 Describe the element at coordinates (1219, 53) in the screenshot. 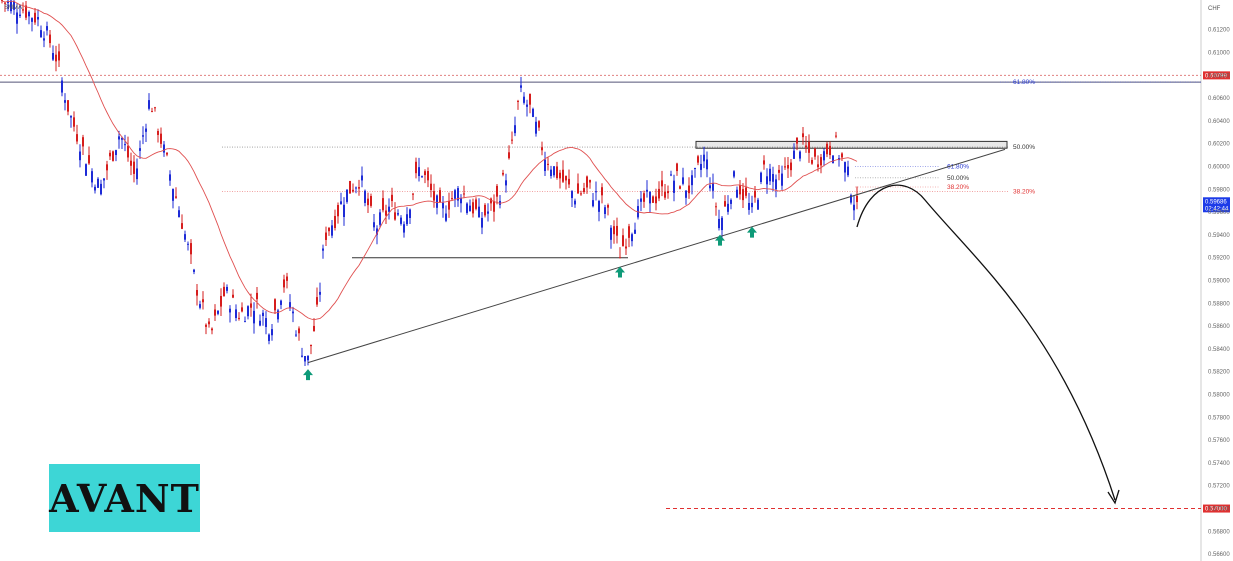

I see `y-tick-label: 0.61000` at that location.